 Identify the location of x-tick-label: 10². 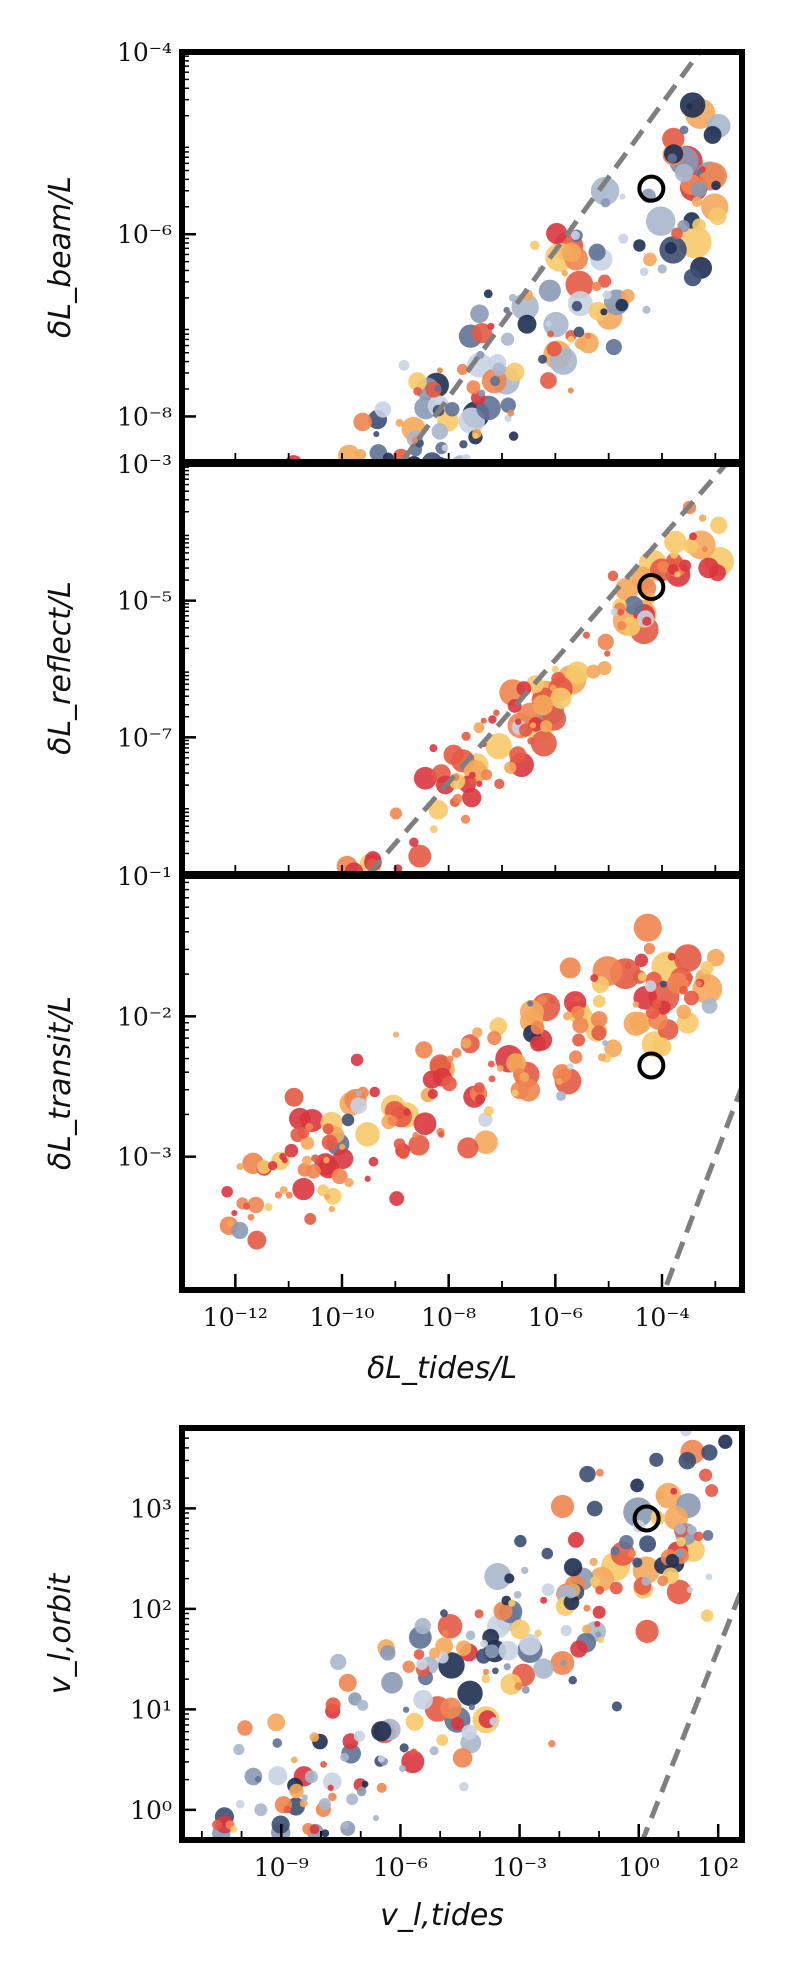
(718, 1867).